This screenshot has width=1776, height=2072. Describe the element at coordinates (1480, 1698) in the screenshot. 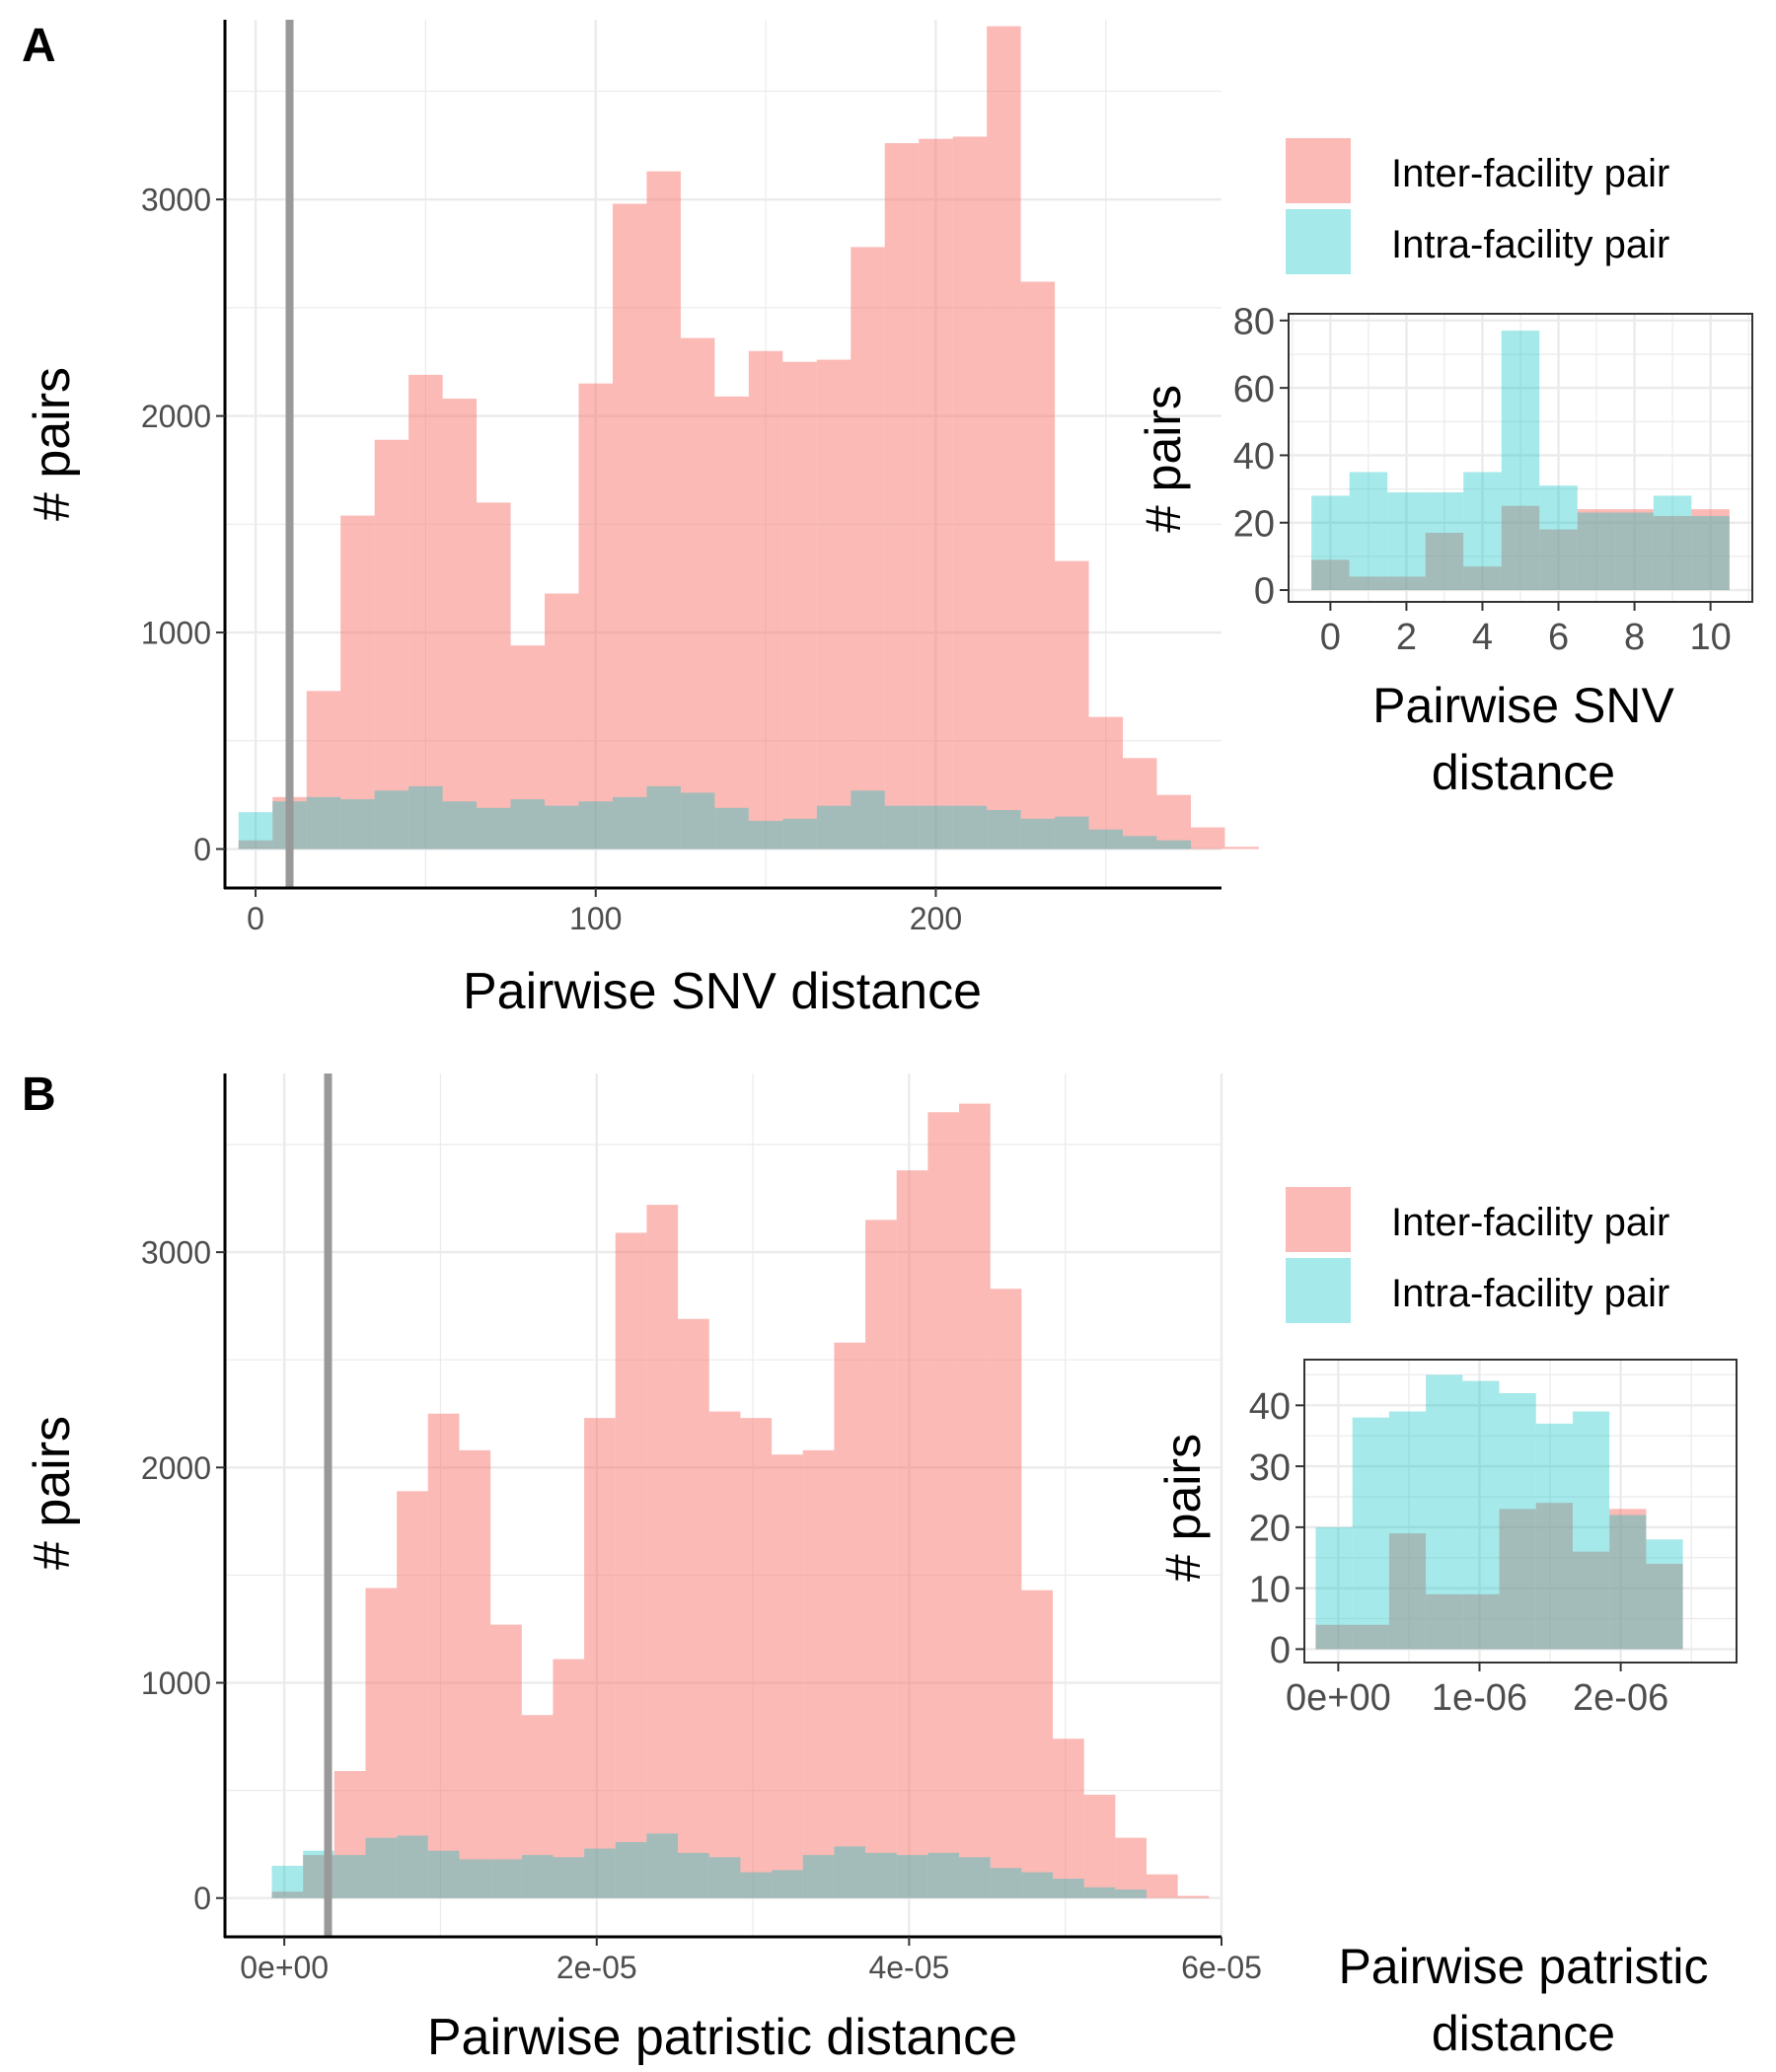

I see `x-tick-label: 1e-06` at that location.